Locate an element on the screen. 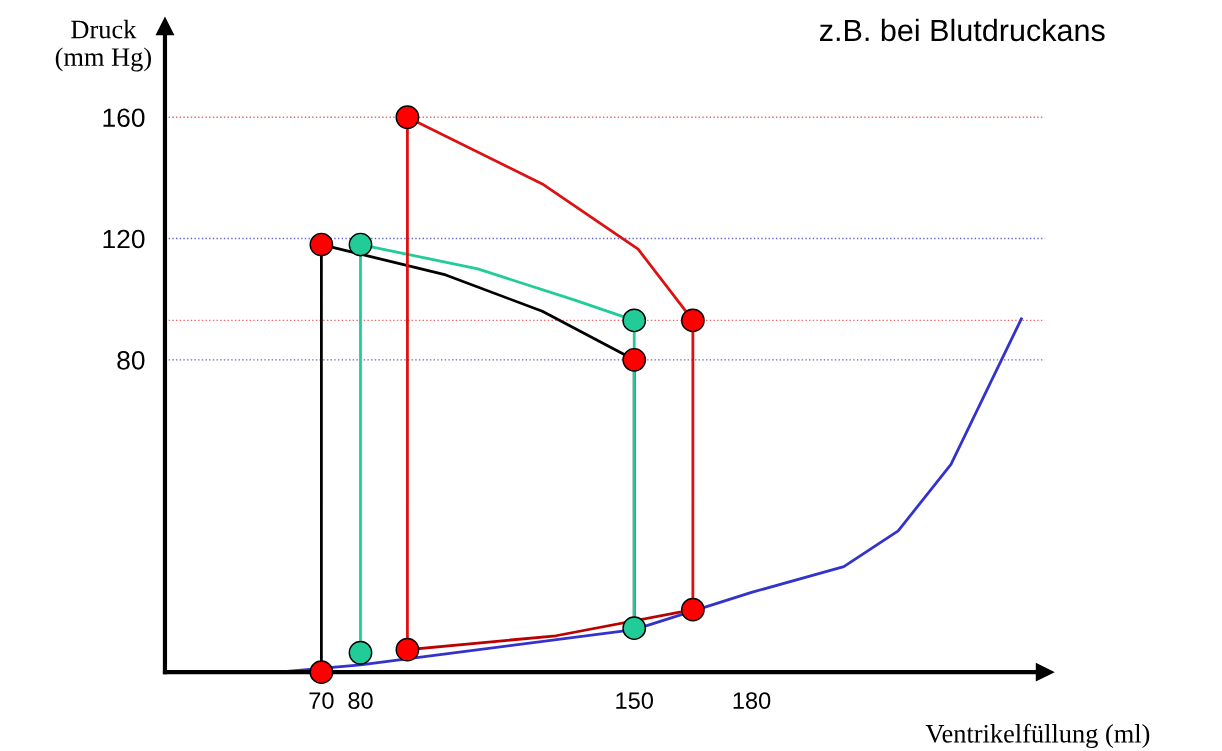  x-tick-label: 70 is located at coordinates (321, 700).